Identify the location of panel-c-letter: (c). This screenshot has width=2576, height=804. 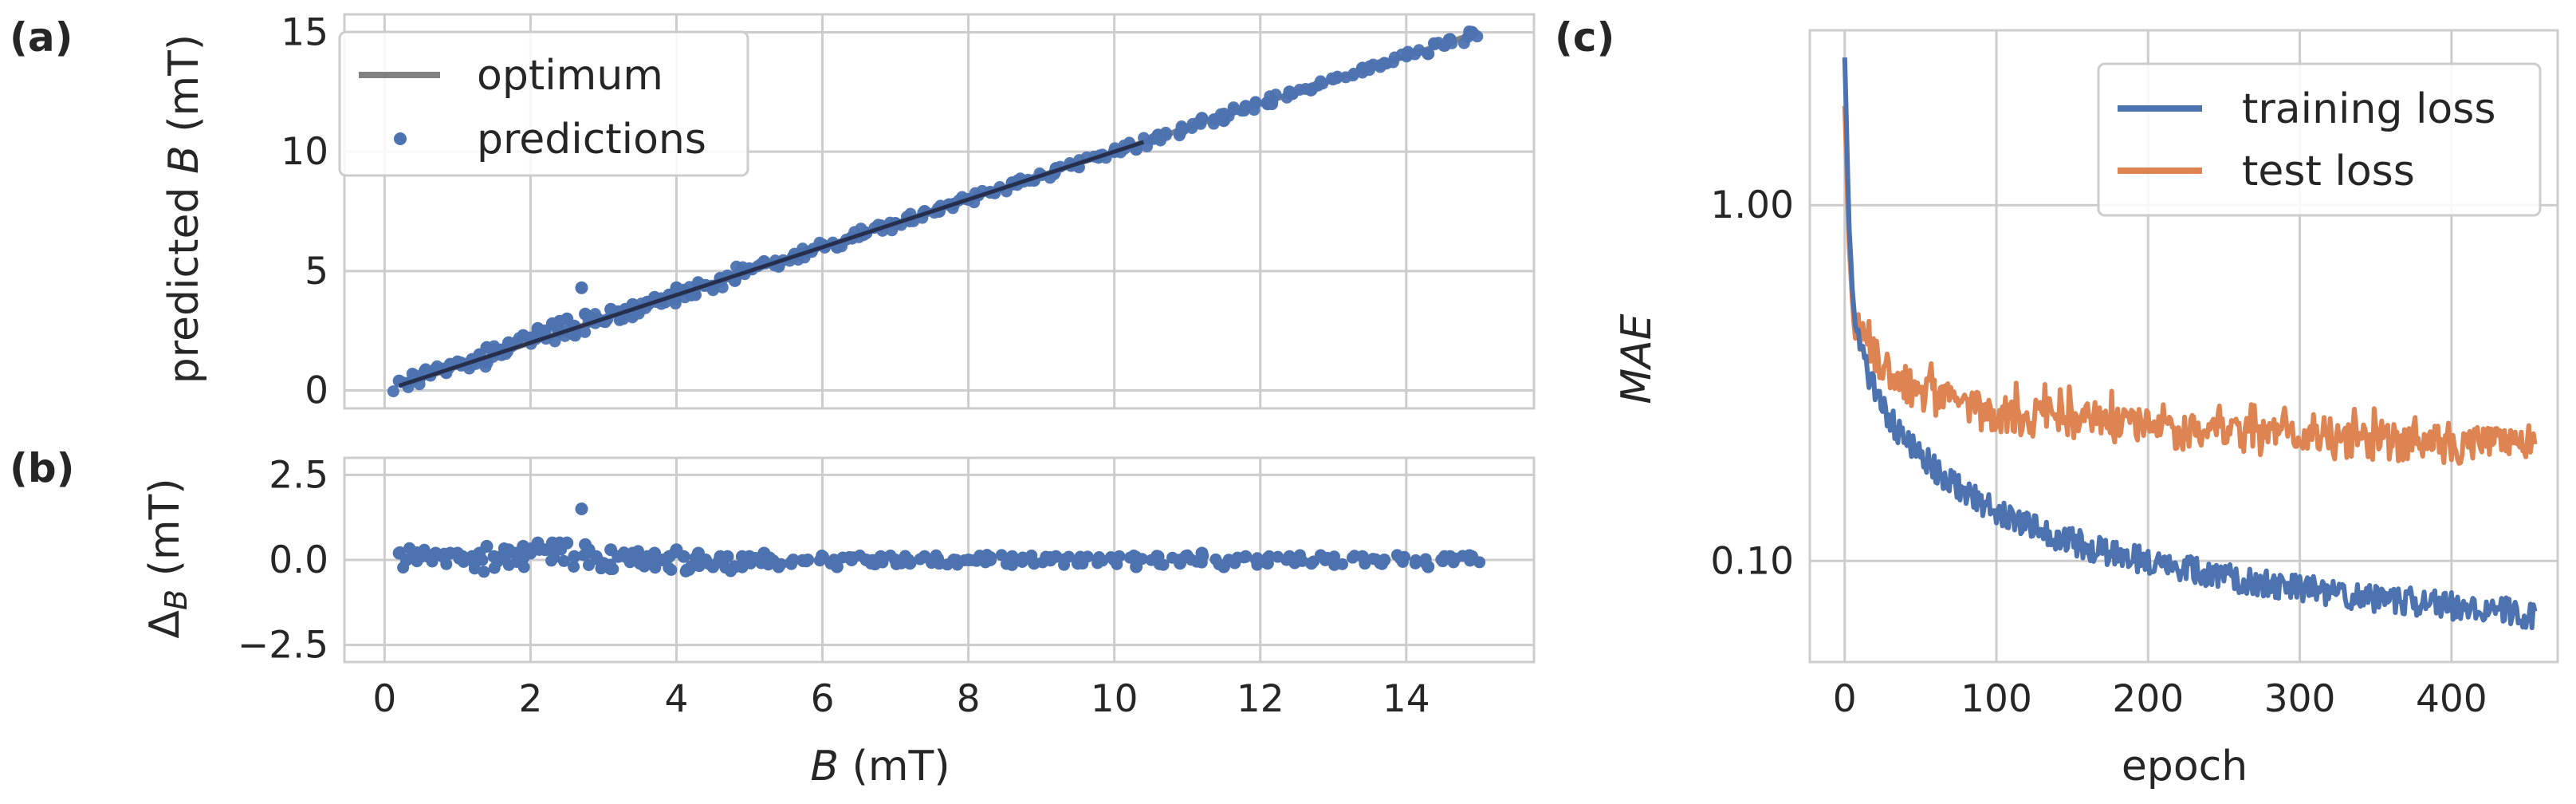
(1585, 38).